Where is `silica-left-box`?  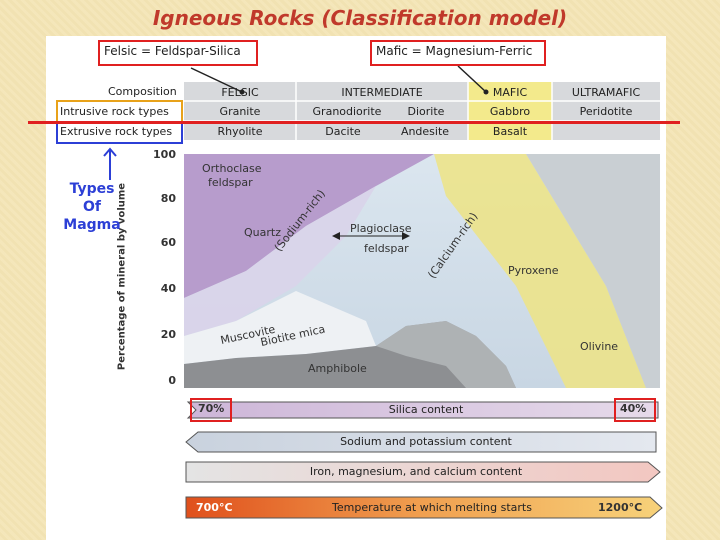 silica-left-box is located at coordinates (211, 410).